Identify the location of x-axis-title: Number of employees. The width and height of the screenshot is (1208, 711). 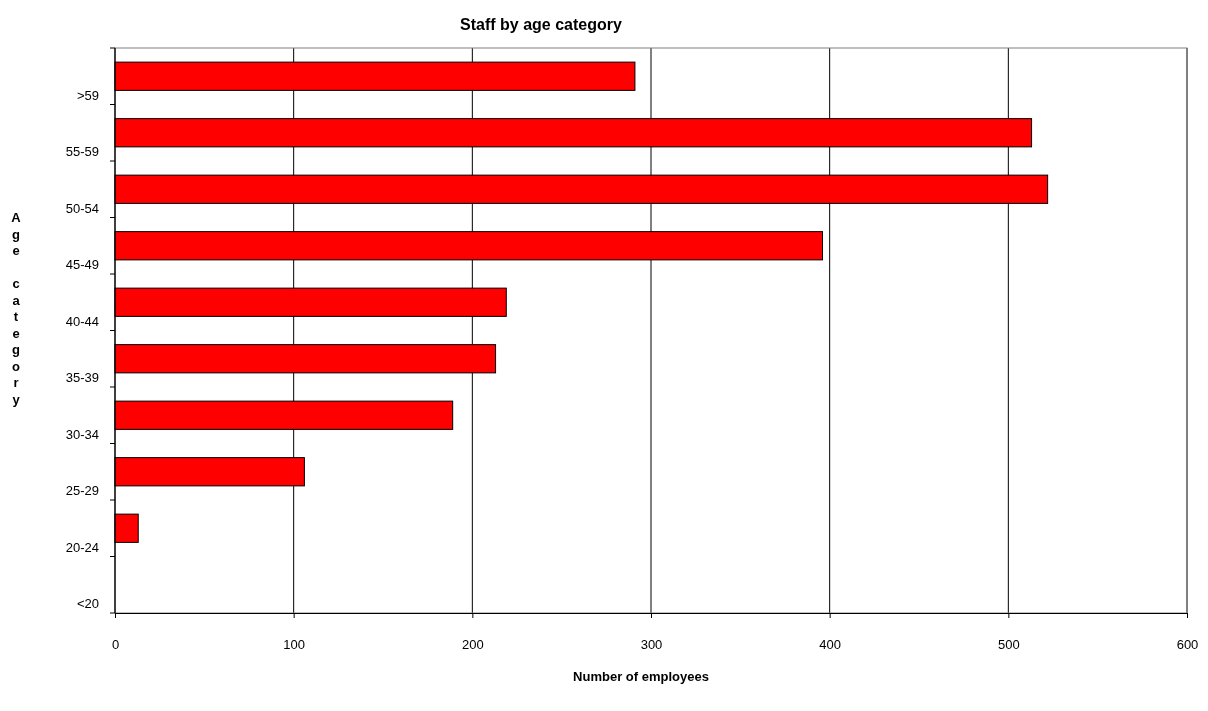
(641, 676).